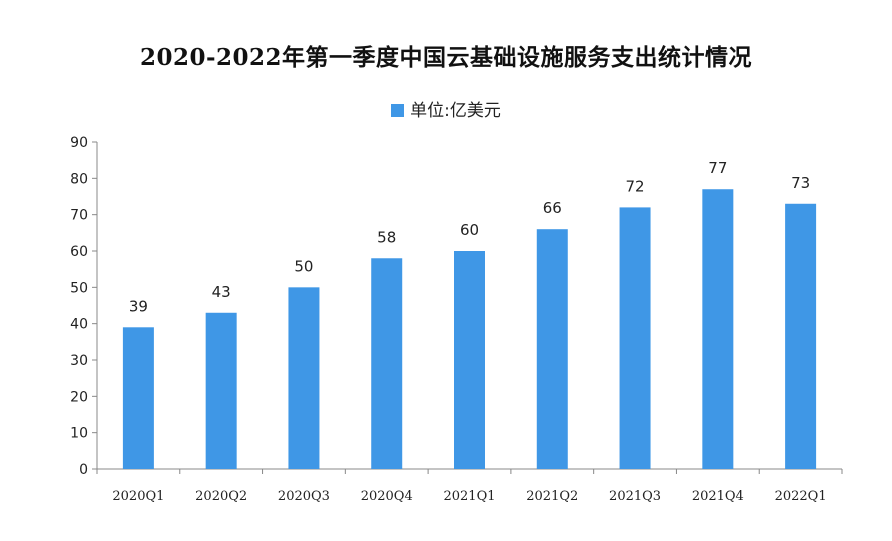  I want to click on legend-swatch, so click(398, 110).